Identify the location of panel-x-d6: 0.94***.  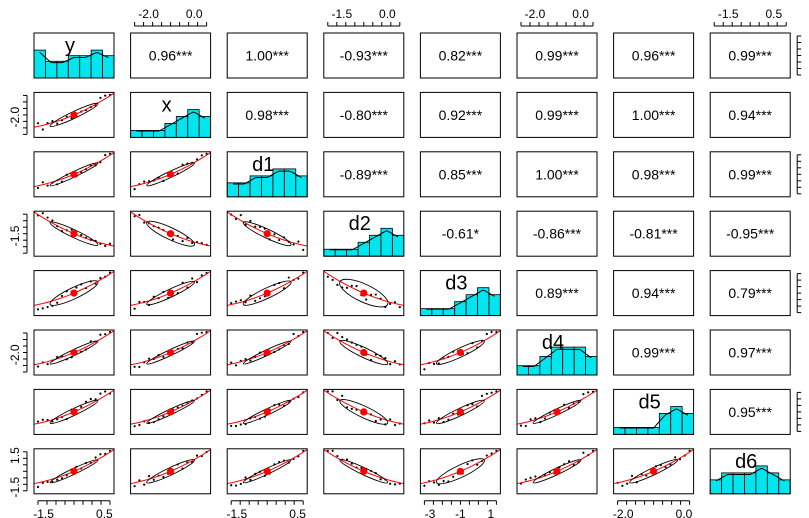
(750, 114).